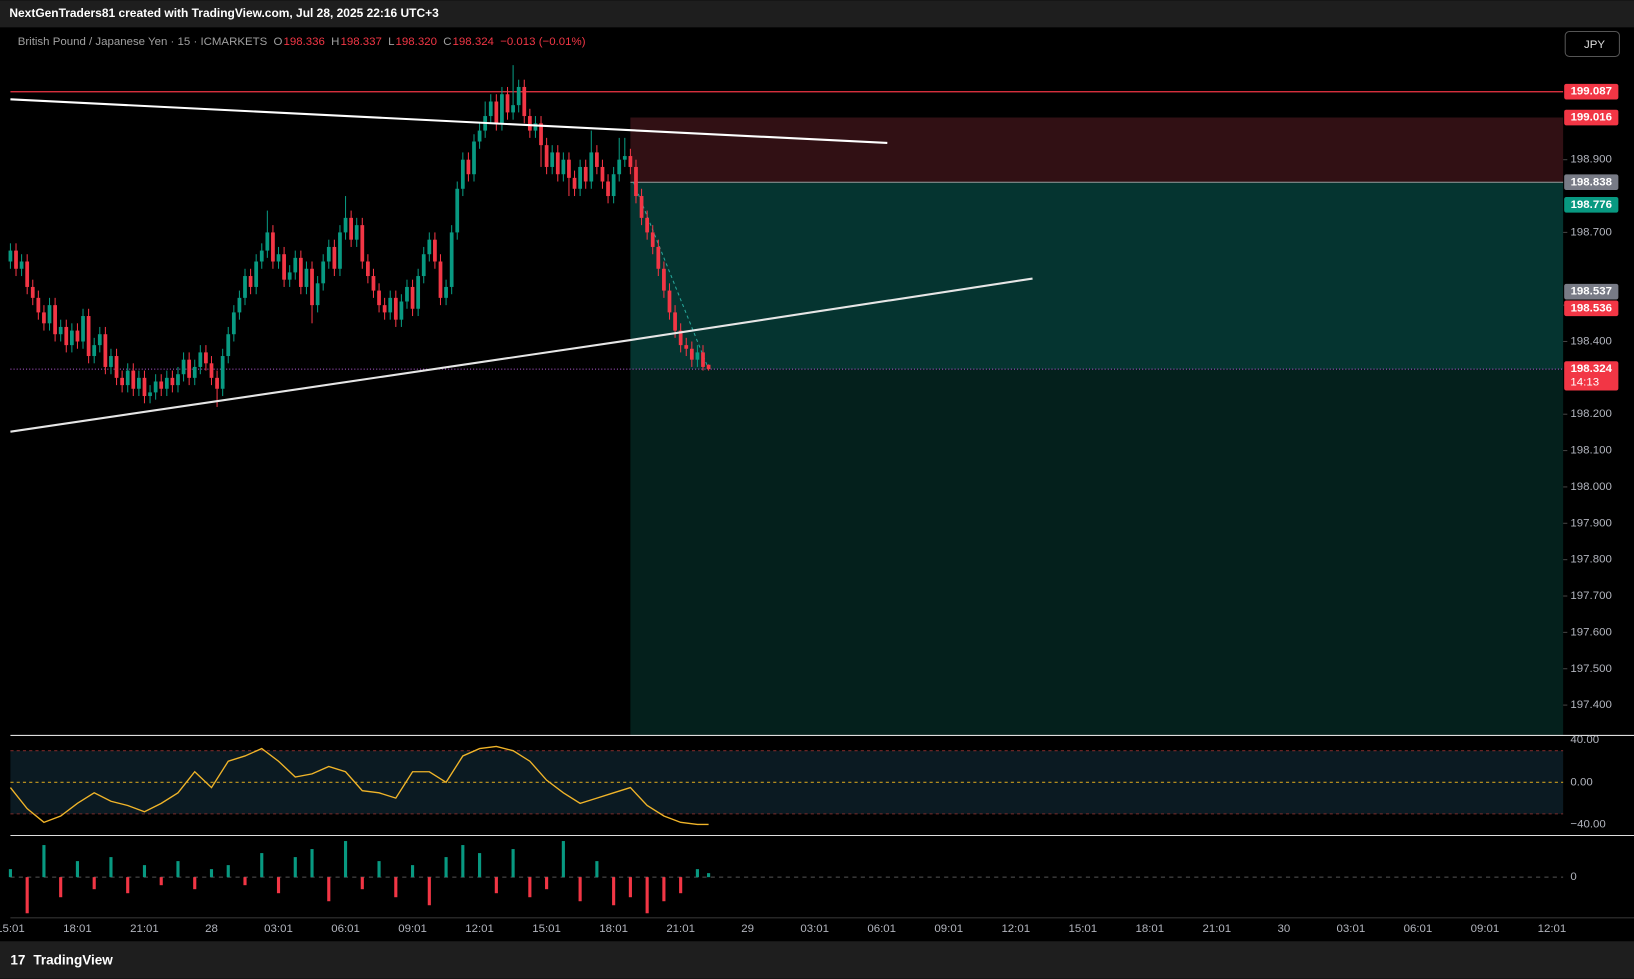 The height and width of the screenshot is (979, 1634). Describe the element at coordinates (17, 960) in the screenshot. I see `brand-icon: 17` at that location.